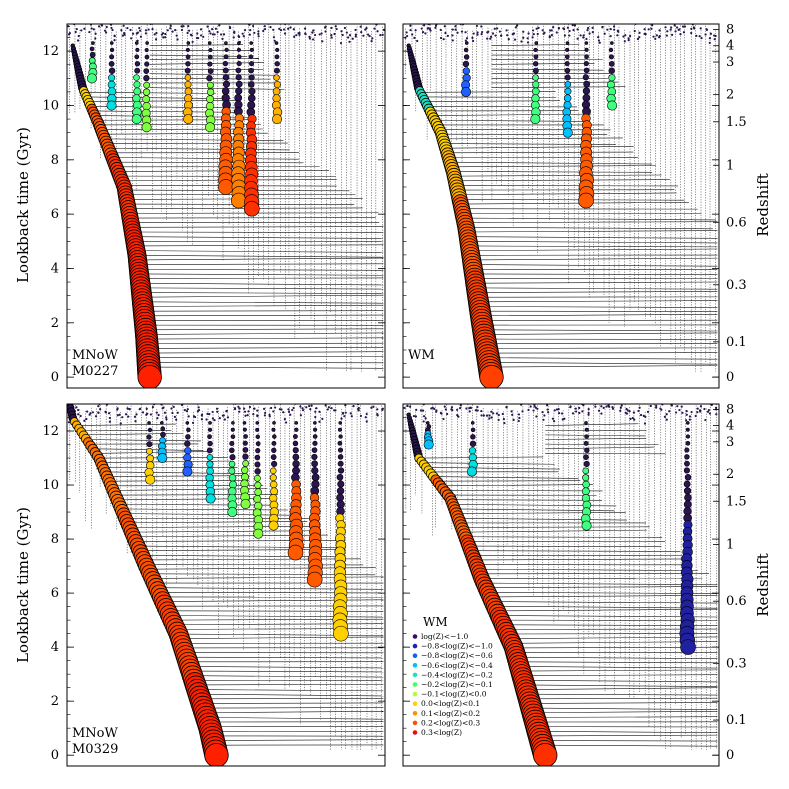 The width and height of the screenshot is (789, 789). Describe the element at coordinates (67, 394) in the screenshot. I see `main-branch-point` at that location.